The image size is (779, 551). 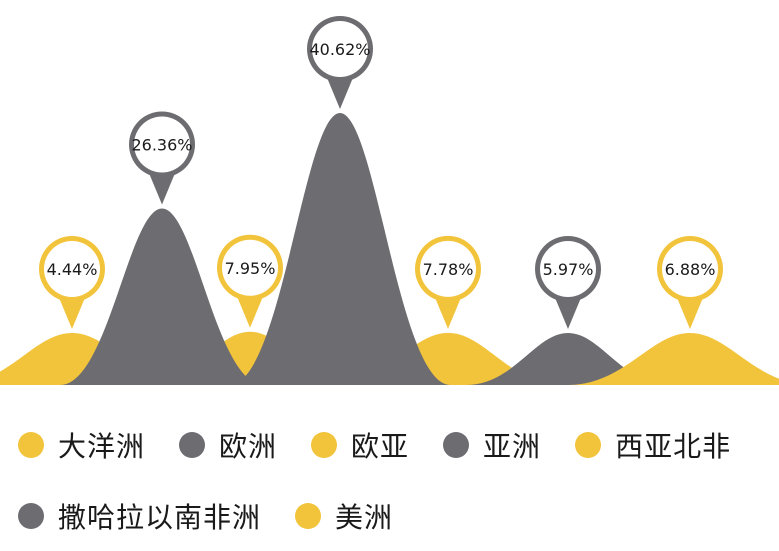 I want to click on value-pin: 7.78%, so click(x=448, y=282).